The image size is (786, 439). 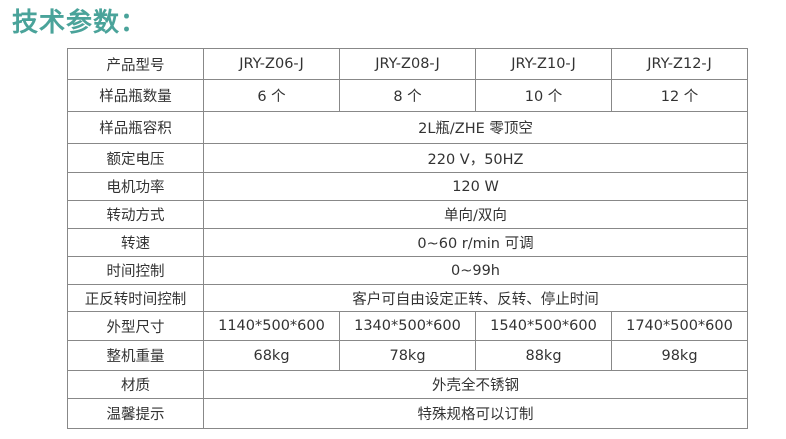 I want to click on table-row: 温馨提示 特殊规格可以订制, so click(x=407, y=413).